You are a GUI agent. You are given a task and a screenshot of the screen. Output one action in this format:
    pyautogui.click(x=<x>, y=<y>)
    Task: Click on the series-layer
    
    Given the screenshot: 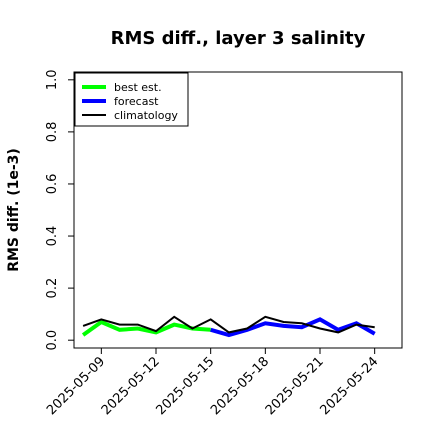 What is the action you would take?
    pyautogui.click(x=228, y=326)
    